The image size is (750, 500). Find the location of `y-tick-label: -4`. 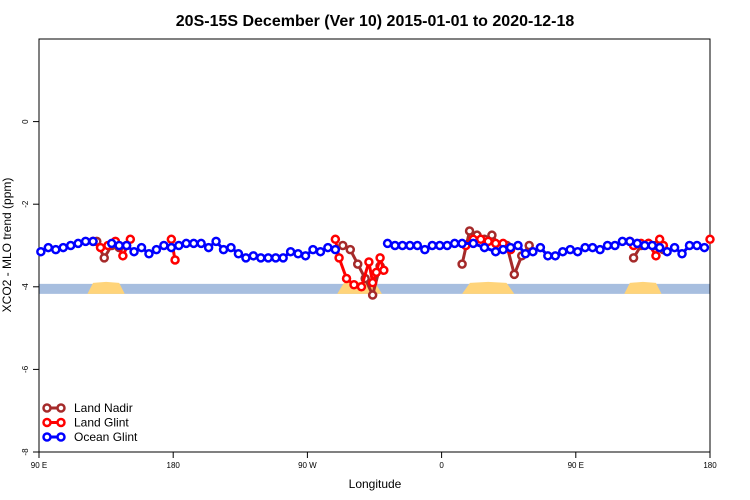

y-tick-label: -4 is located at coordinates (25, 287).